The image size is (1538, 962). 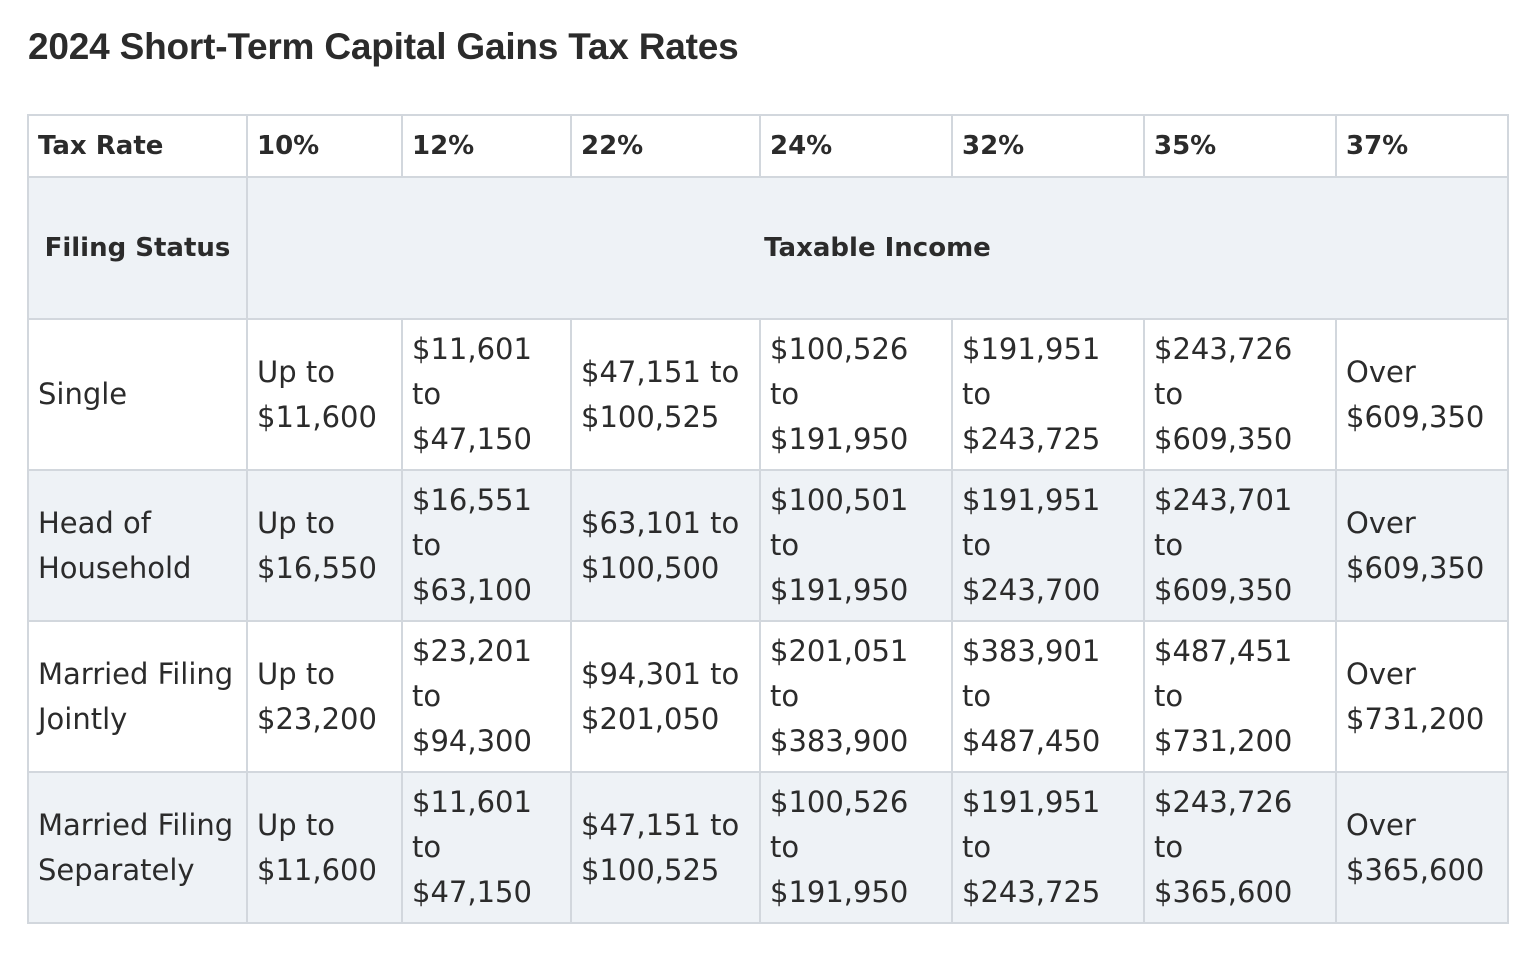 I want to click on bracket-cell: $383,901 to $487,450, so click(x=1048, y=696).